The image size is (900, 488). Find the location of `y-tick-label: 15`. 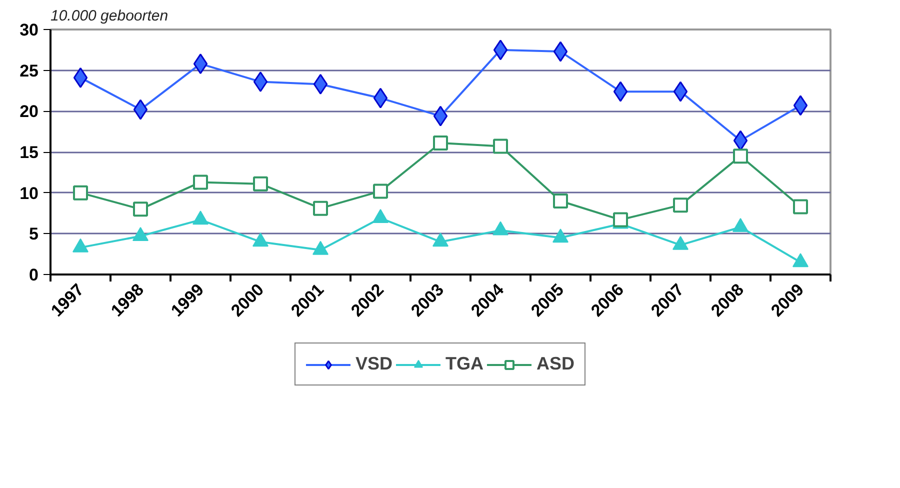

y-tick-label: 15 is located at coordinates (29, 152).